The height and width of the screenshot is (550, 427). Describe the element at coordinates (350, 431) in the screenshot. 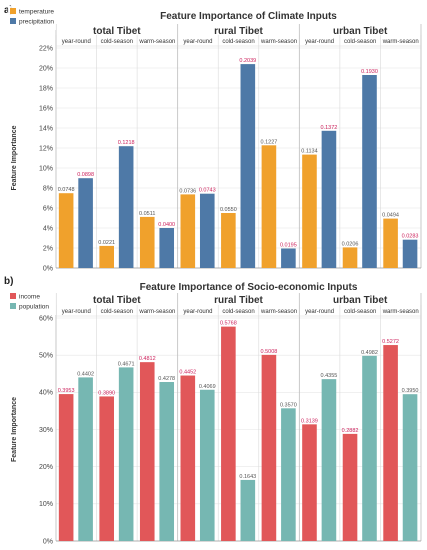

I see `data-label-income: 0.2882` at that location.